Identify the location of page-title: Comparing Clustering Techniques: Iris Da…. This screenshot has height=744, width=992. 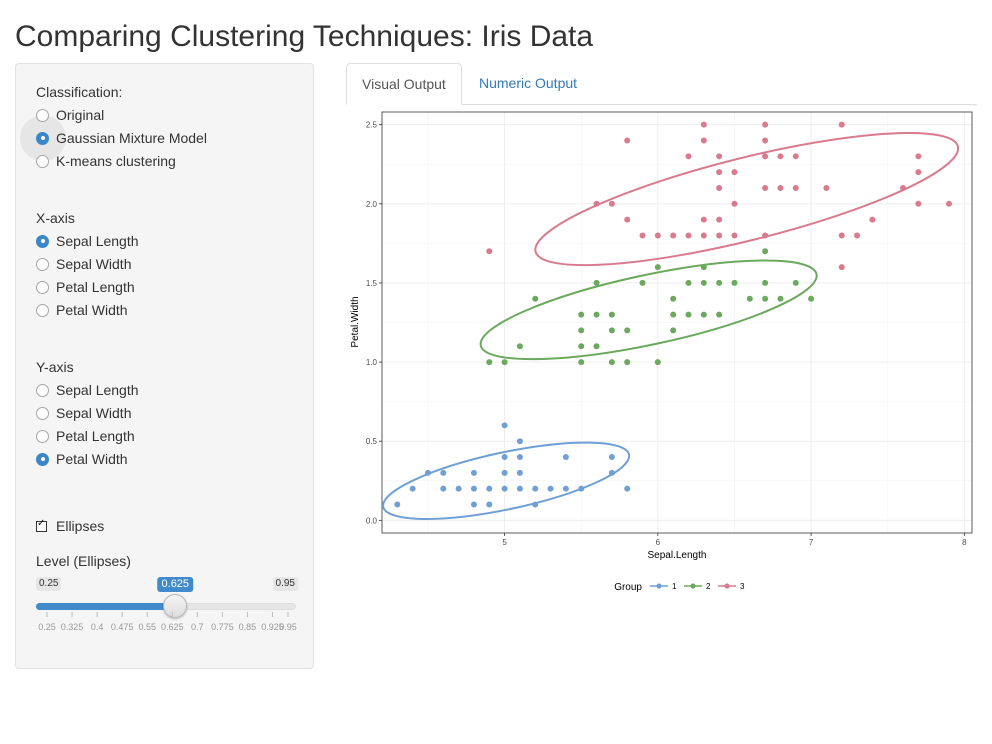
(304, 36).